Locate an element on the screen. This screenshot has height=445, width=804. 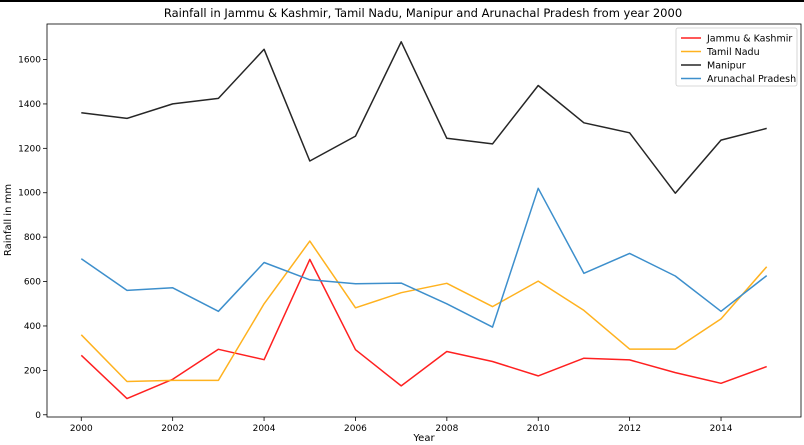
legend-label: Jammu & Kashmir is located at coordinates (749, 39).